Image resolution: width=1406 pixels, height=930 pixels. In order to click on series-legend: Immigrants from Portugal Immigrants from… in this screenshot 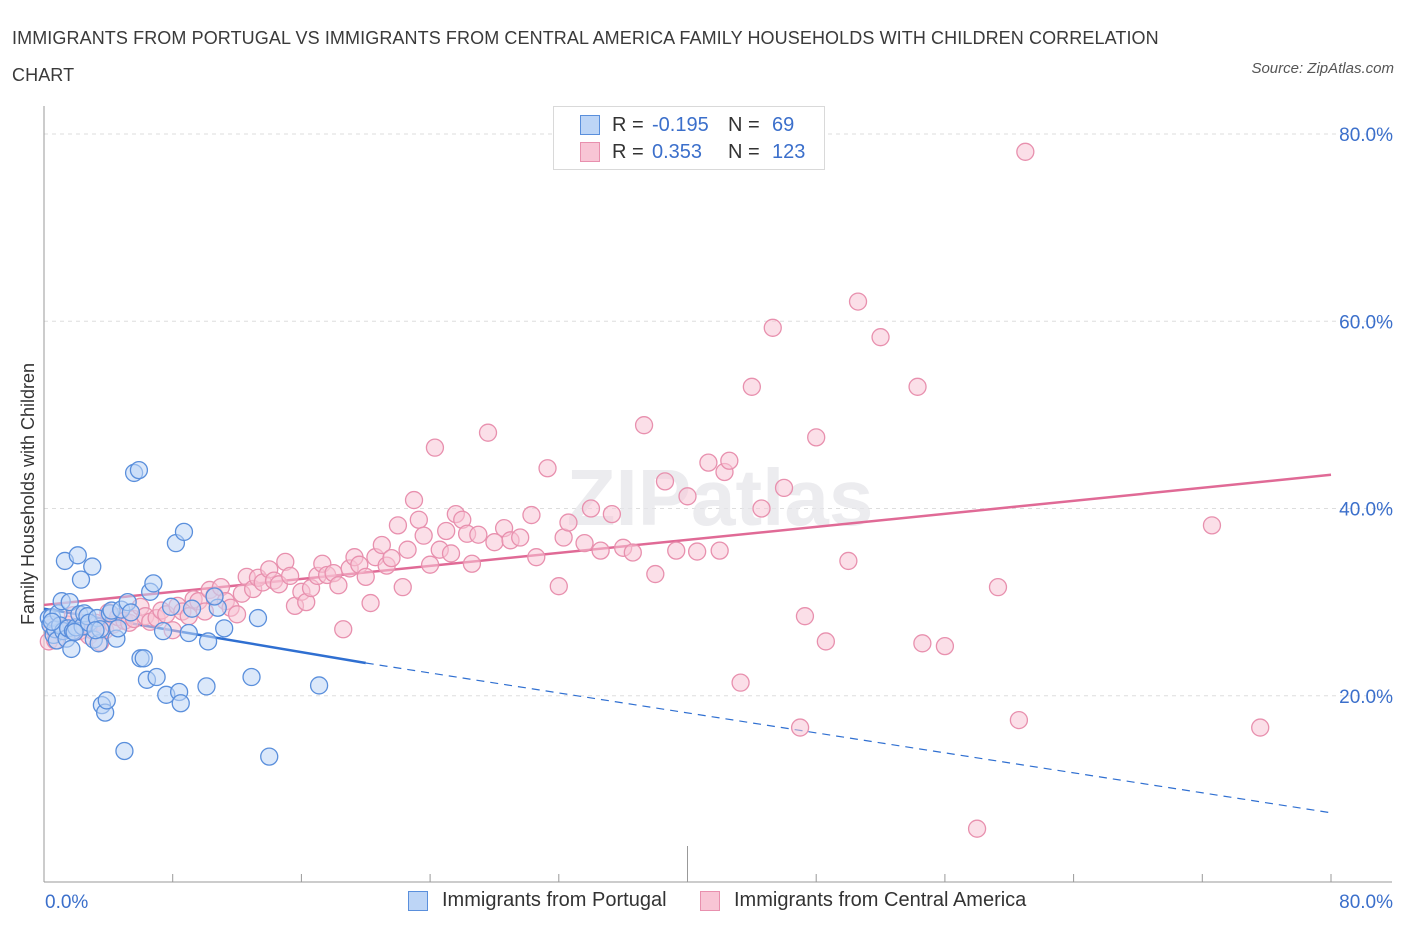, I will do `click(703, 902)`.